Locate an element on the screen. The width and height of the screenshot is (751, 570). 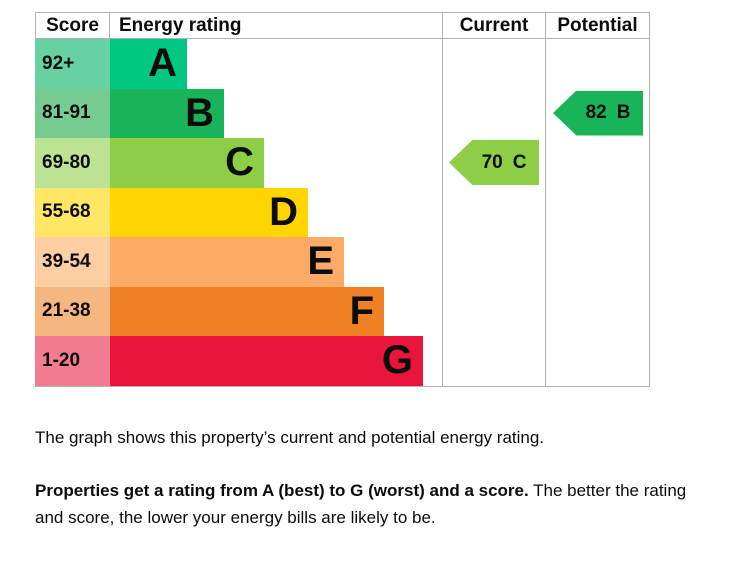
band-row: 55-68 D is located at coordinates (239, 212).